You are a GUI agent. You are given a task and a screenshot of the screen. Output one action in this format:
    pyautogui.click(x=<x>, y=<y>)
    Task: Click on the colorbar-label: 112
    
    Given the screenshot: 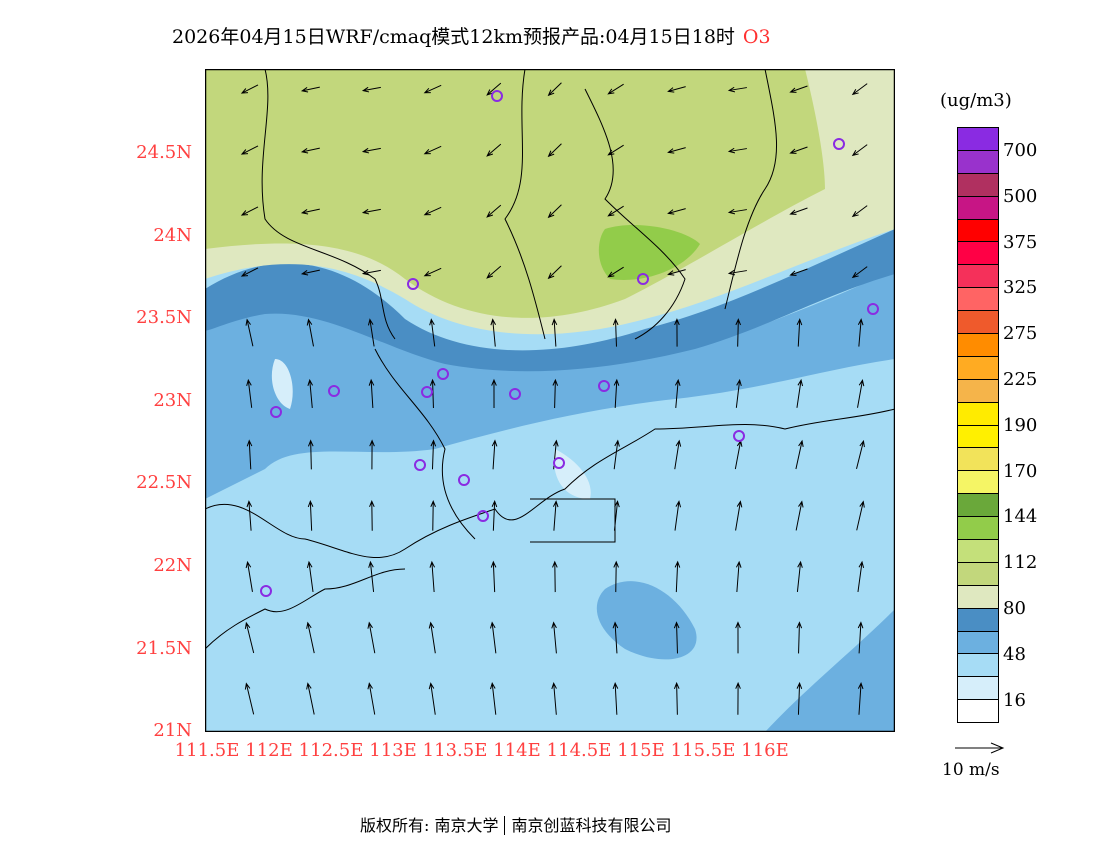 What is the action you would take?
    pyautogui.click(x=1020, y=563)
    